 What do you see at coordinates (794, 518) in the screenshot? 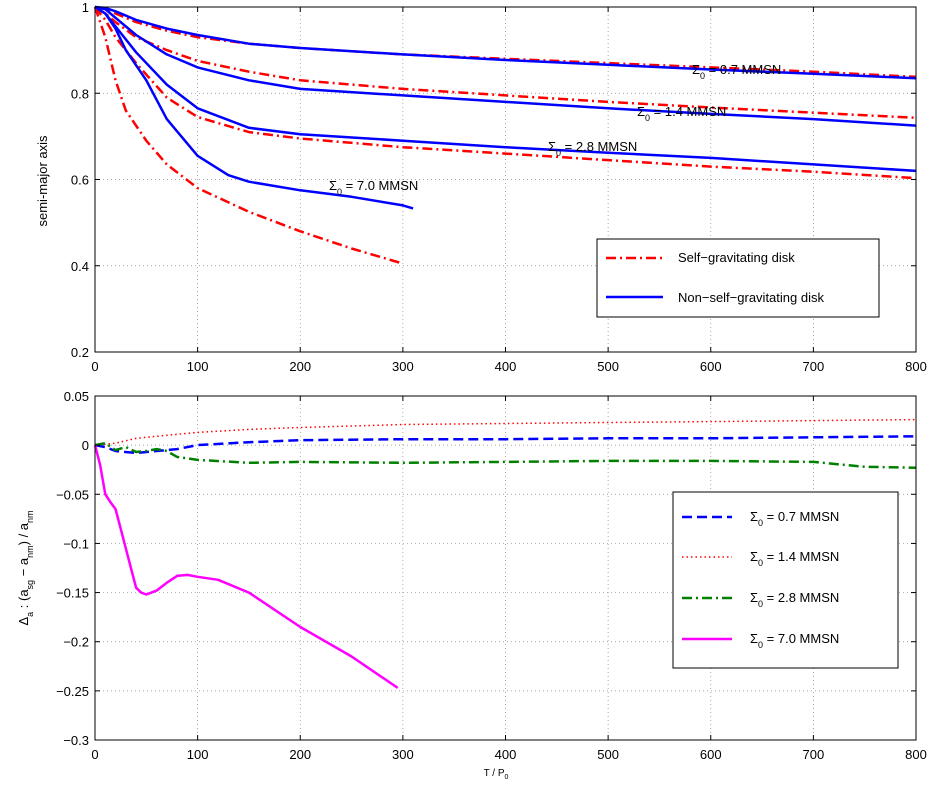
I see `legend-label-0-7: Σ0 = 0.7 MMSN` at bounding box center [794, 518].